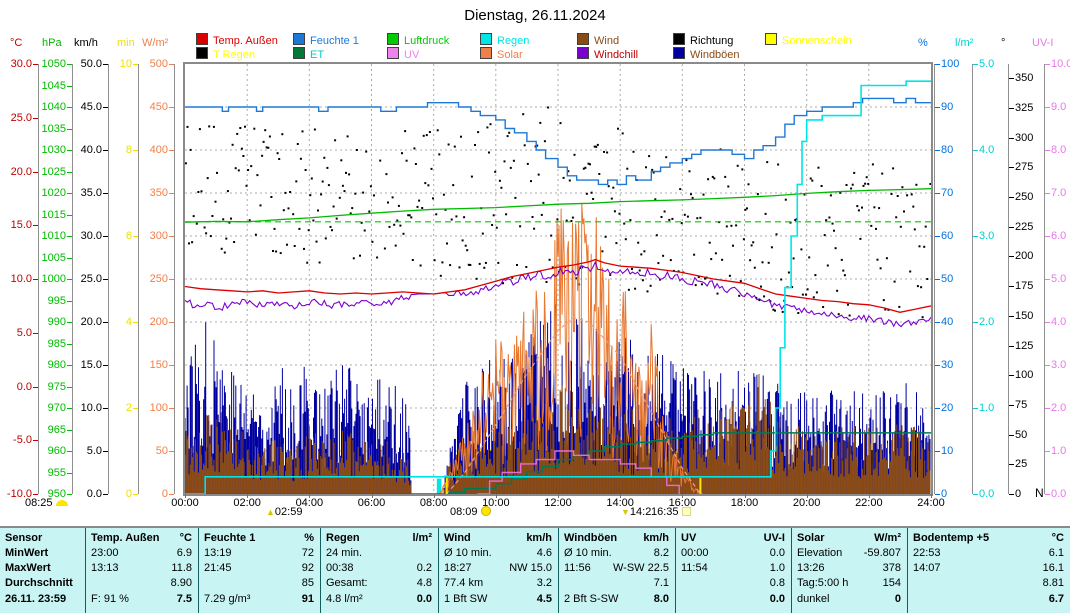 The image size is (1070, 613). What do you see at coordinates (53, 129) in the screenshot?
I see `axis-tick-label: 1035` at bounding box center [53, 129].